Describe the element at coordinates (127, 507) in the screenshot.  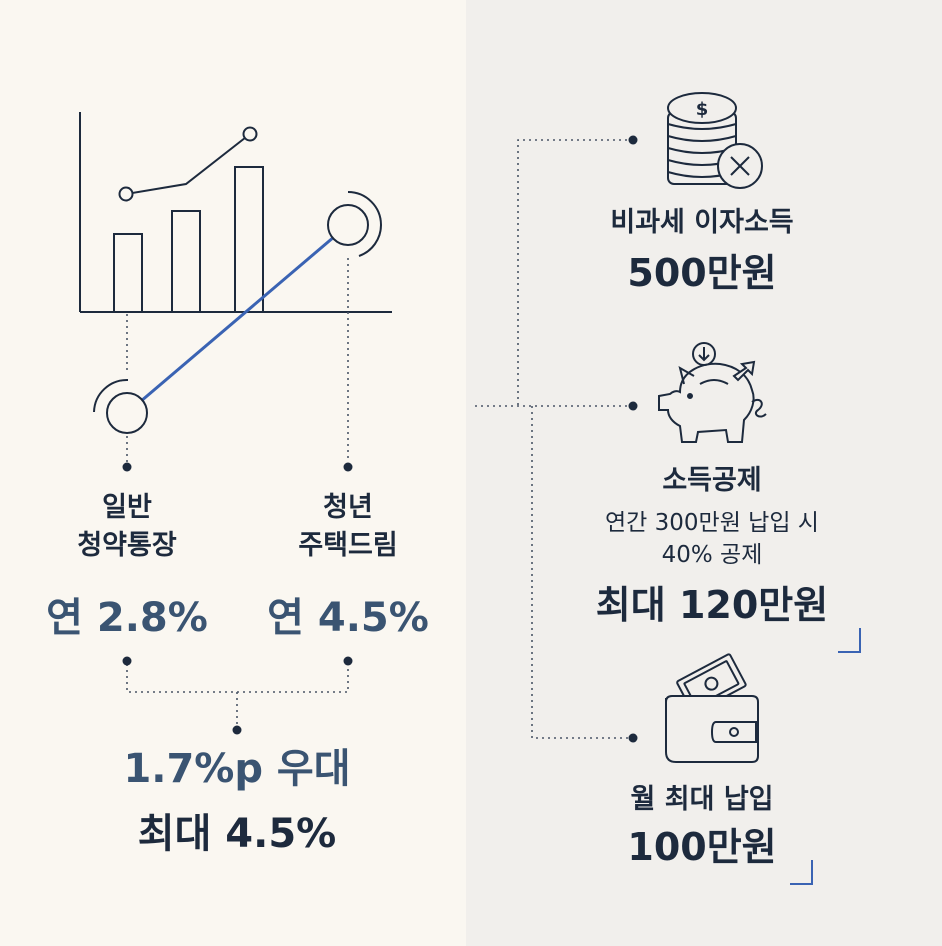
I see `general-name-line1: 일반` at that location.